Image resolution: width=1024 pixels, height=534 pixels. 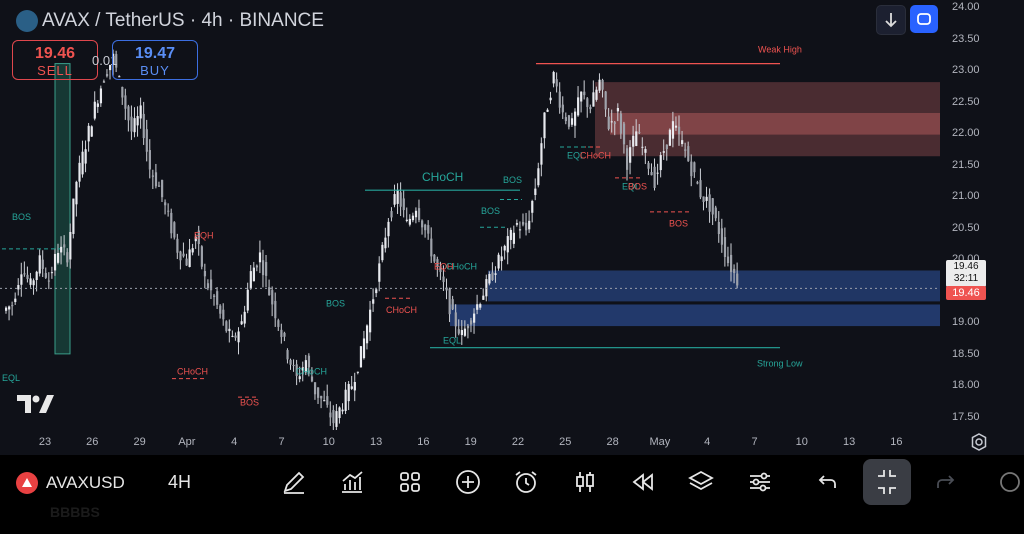 What do you see at coordinates (180, 482) in the screenshot?
I see `timeframe-selector: 4H` at bounding box center [180, 482].